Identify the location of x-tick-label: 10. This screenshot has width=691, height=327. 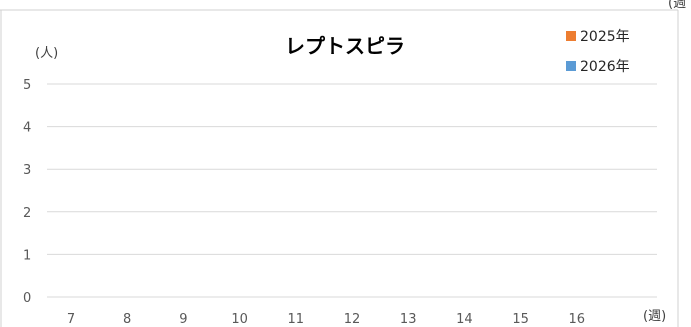
(239, 319).